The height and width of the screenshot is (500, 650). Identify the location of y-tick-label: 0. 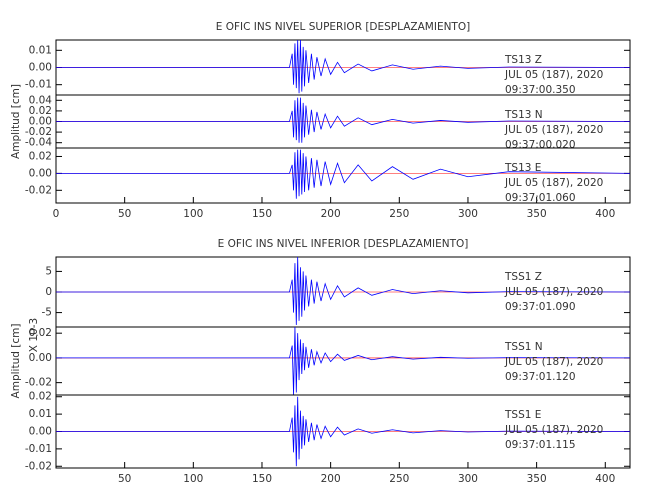
(48, 292).